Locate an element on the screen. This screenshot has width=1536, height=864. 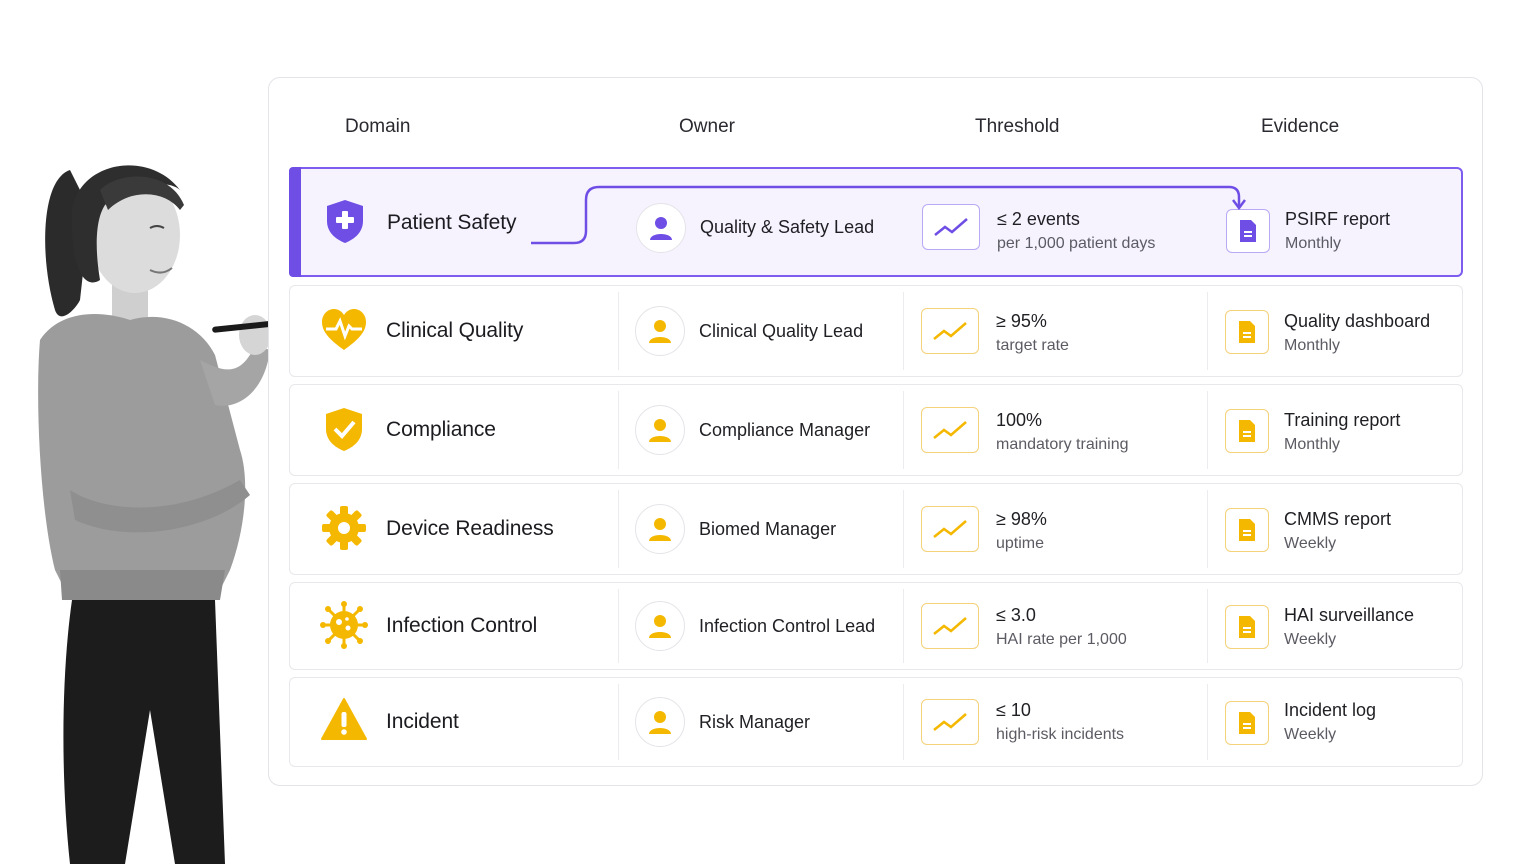
domain-label: Incident is located at coordinates (422, 721).